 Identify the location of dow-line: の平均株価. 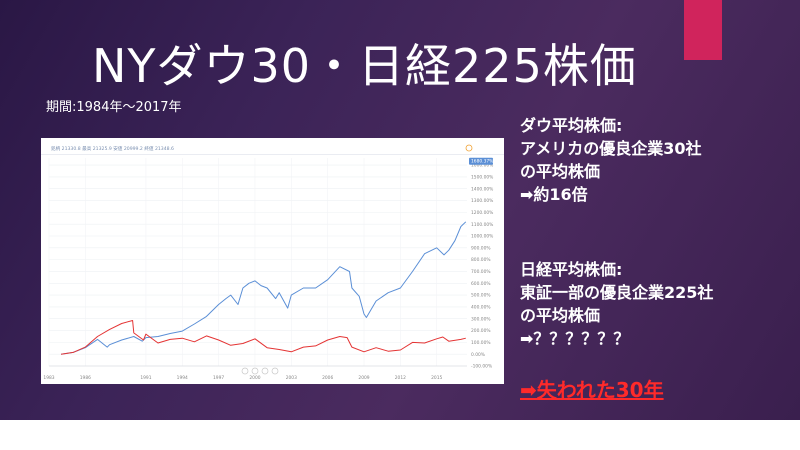
(560, 171).